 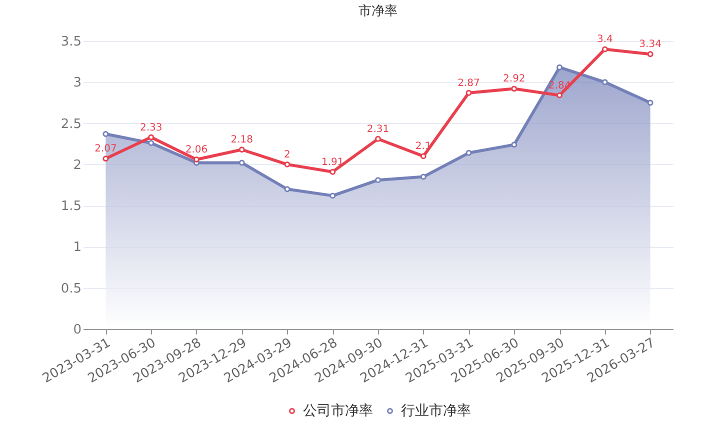 What do you see at coordinates (151, 128) in the screenshot?
I see `data-label: 2.33` at bounding box center [151, 128].